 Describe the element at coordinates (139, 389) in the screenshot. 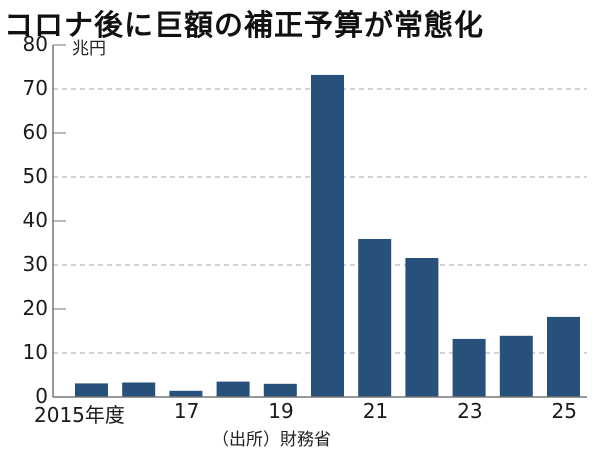

I see `bar-2016` at that location.